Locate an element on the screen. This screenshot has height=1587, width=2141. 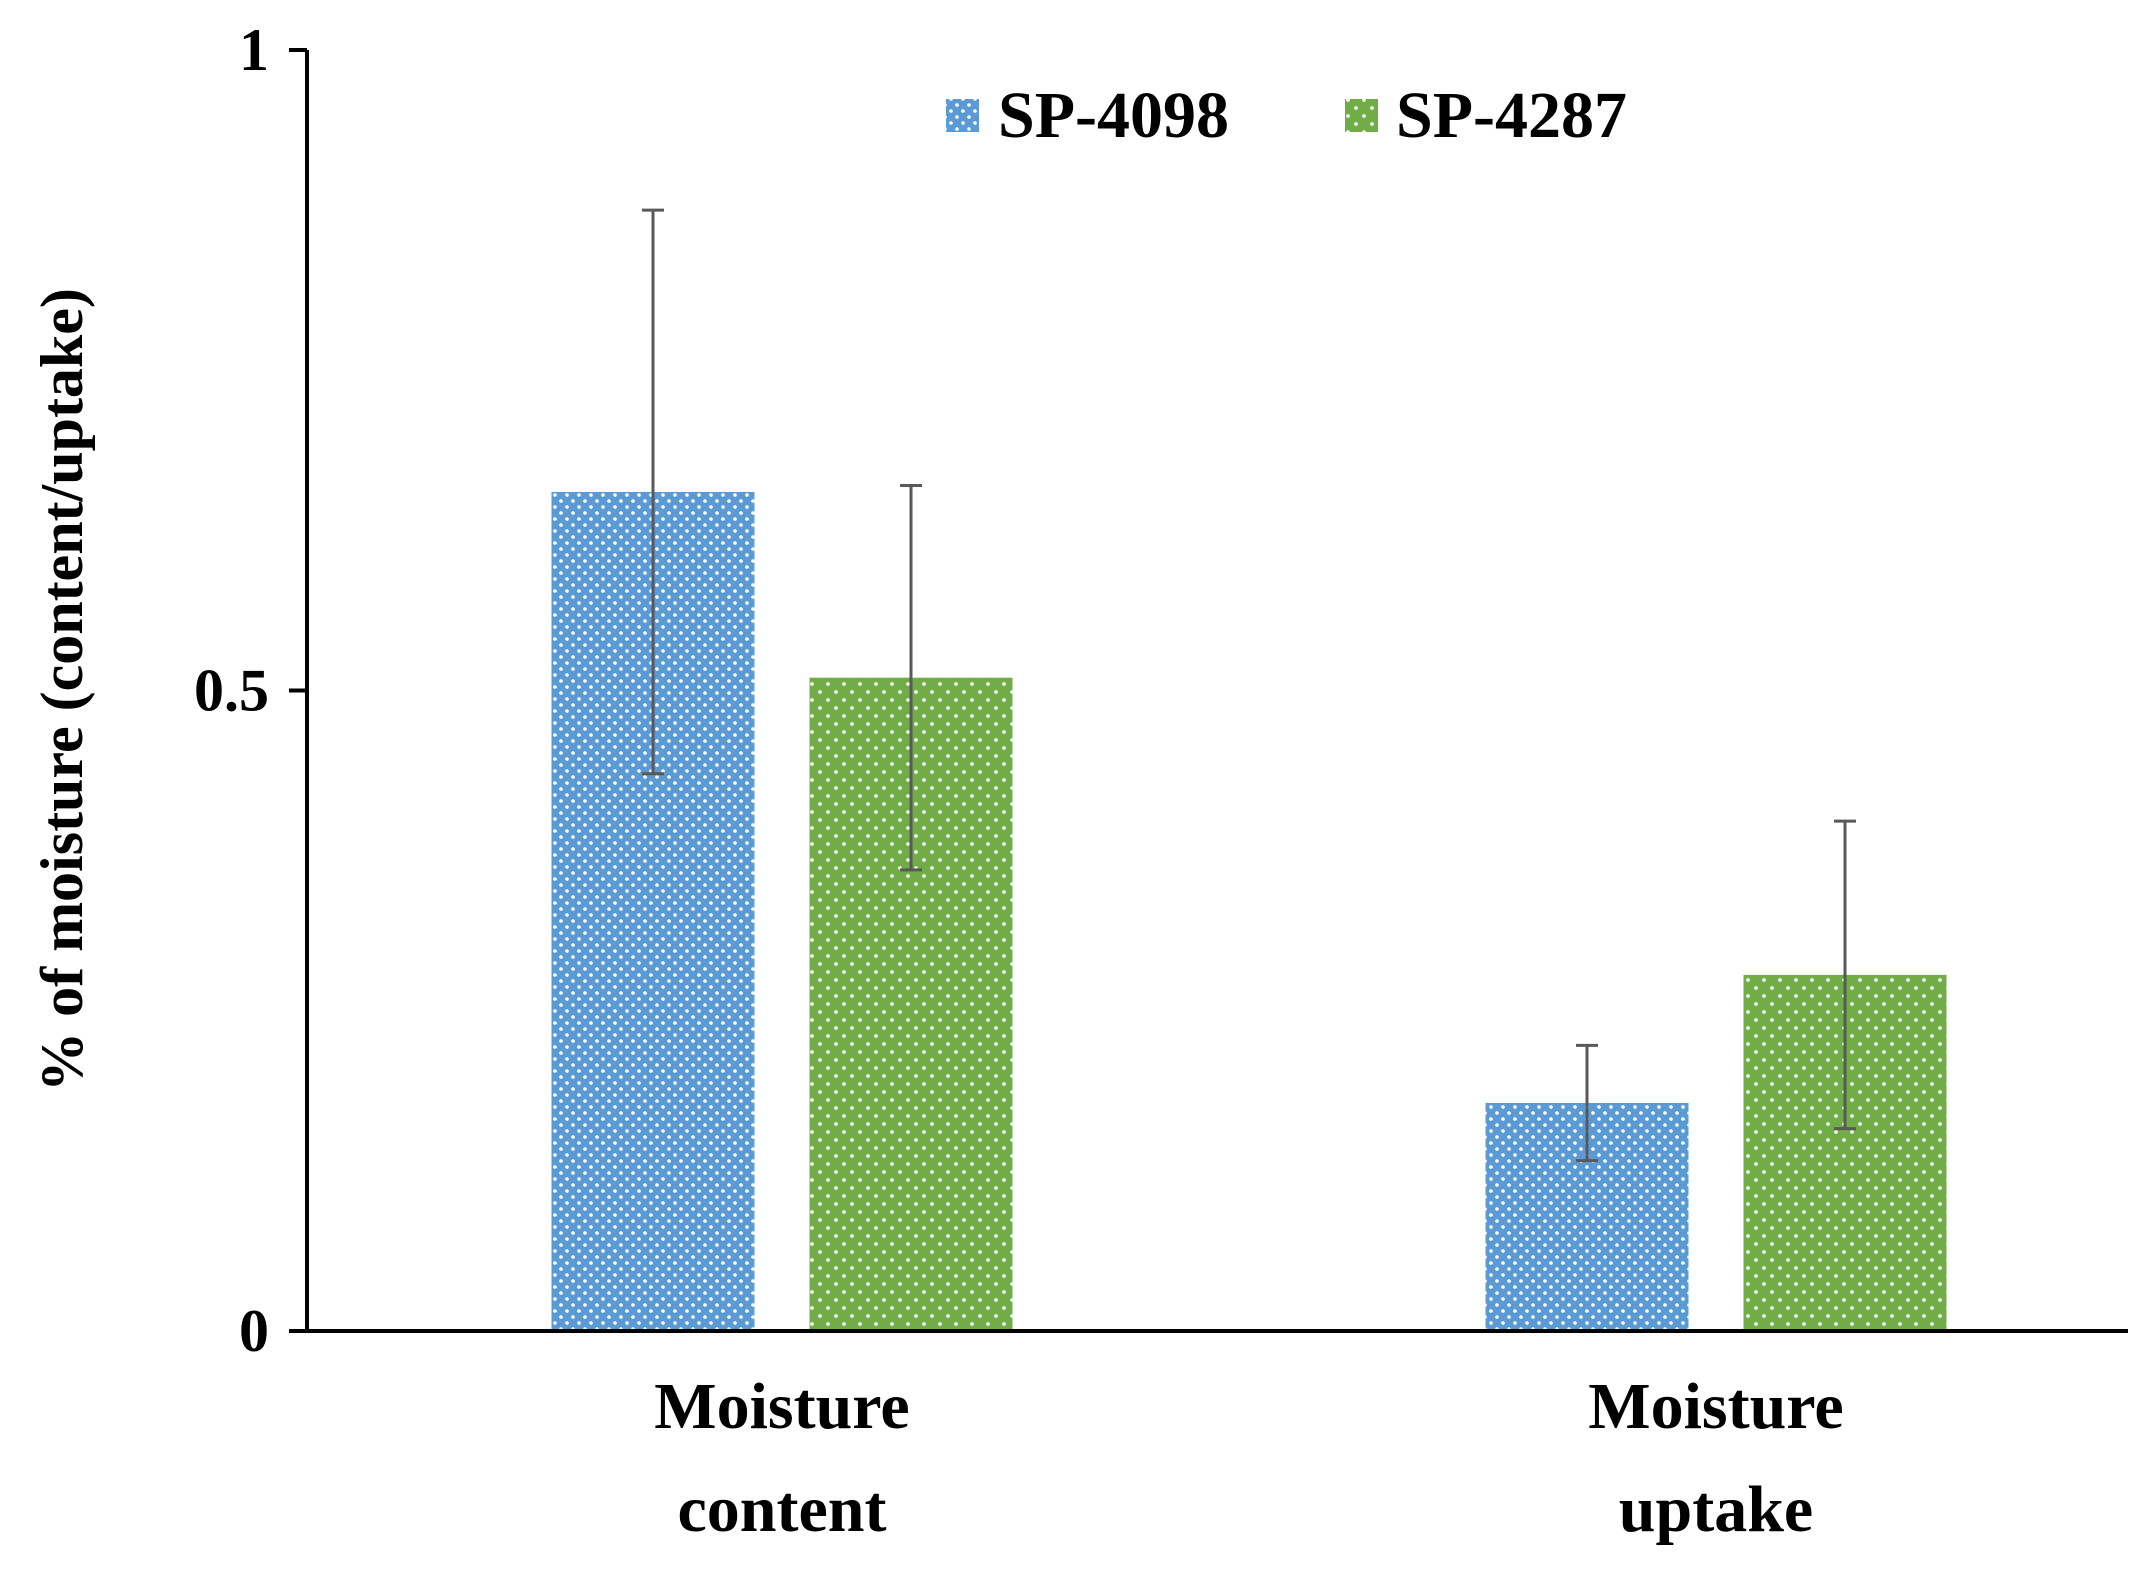
legend-item-sp-4098: SP-4098 is located at coordinates (1087, 115).